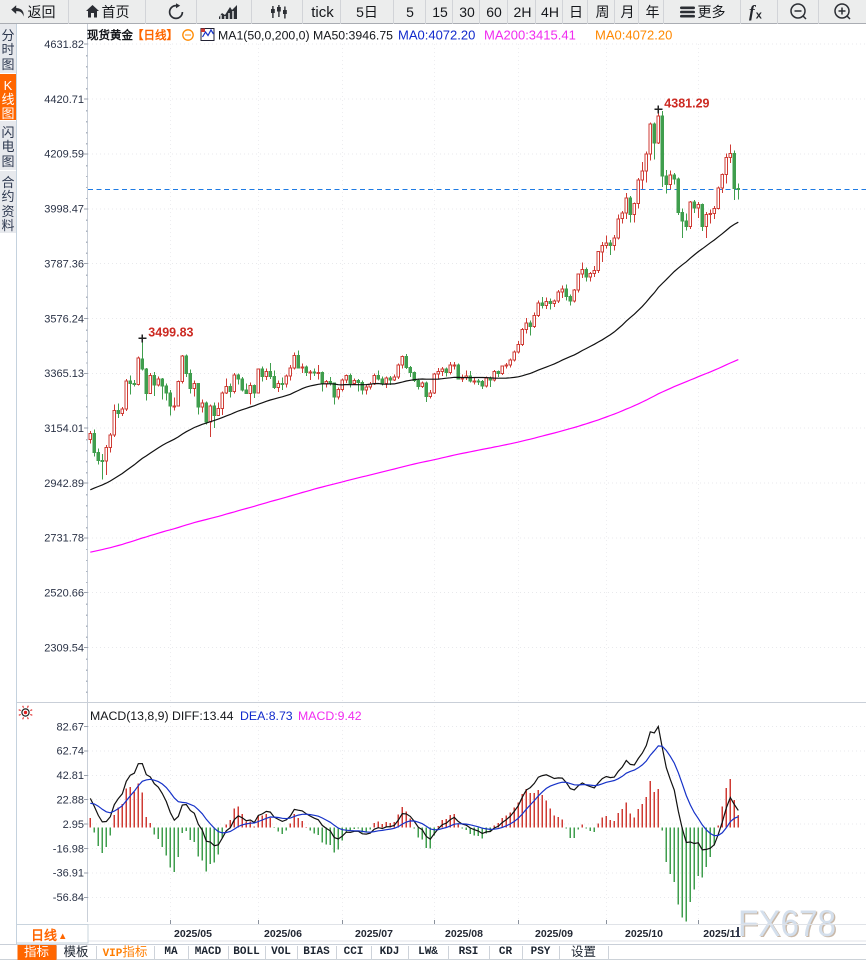 Image resolution: width=866 pixels, height=960 pixels. I want to click on svg-text: 42.81, so click(70, 776).